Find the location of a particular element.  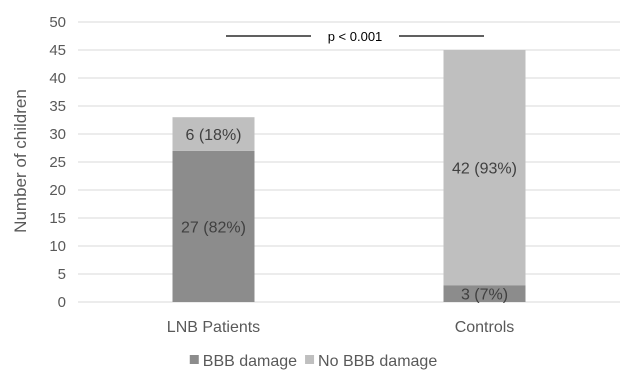

x-axis-categories: LNB Patients Controls is located at coordinates (340, 327).